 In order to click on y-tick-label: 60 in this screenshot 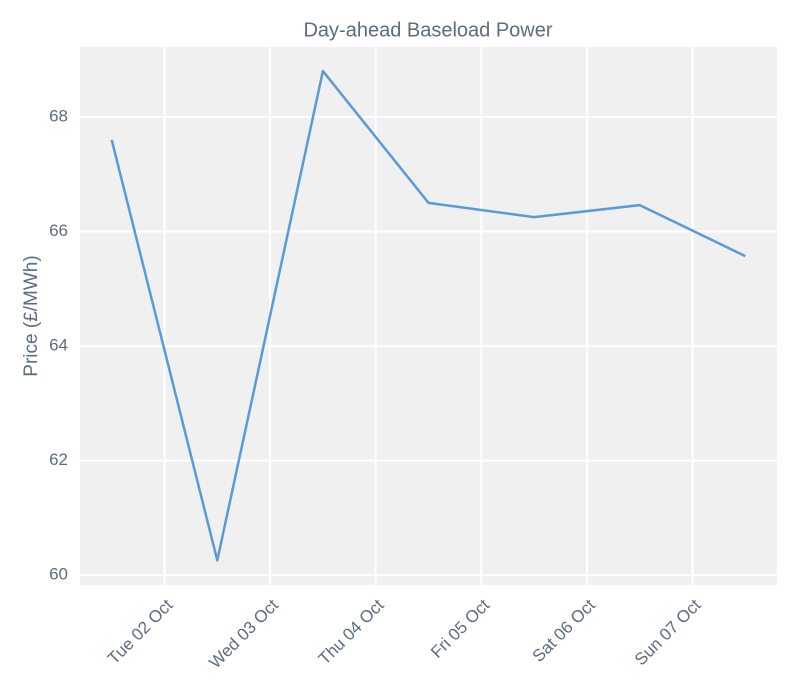, I will do `click(58, 574)`.